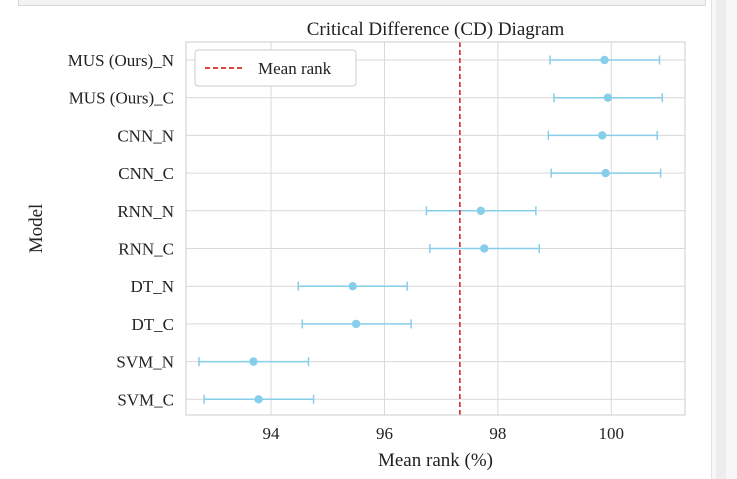 The image size is (737, 479). I want to click on y-tick-label: SVM_C, so click(145, 399).